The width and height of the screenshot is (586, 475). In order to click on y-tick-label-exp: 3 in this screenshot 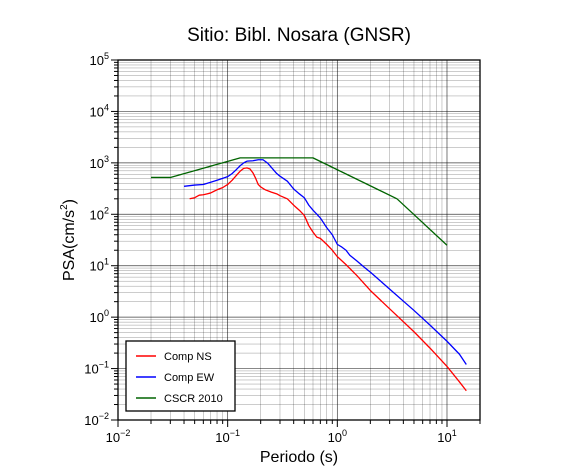, I will do `click(106, 159)`.